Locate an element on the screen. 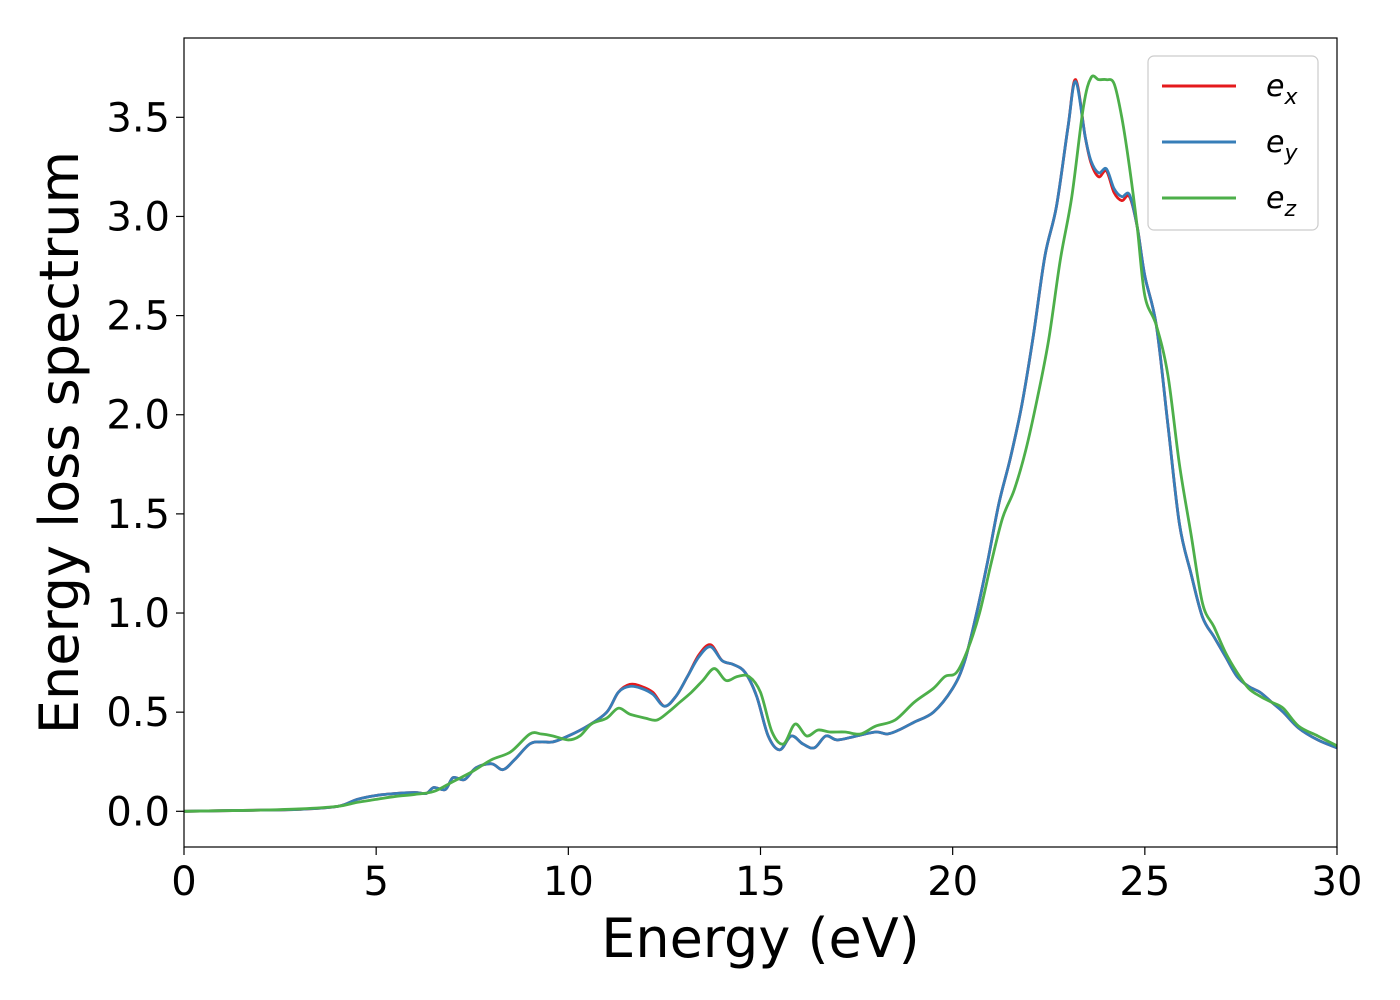 This screenshot has height=1000, width=1400. legend: ex ey ez is located at coordinates (1233, 143).